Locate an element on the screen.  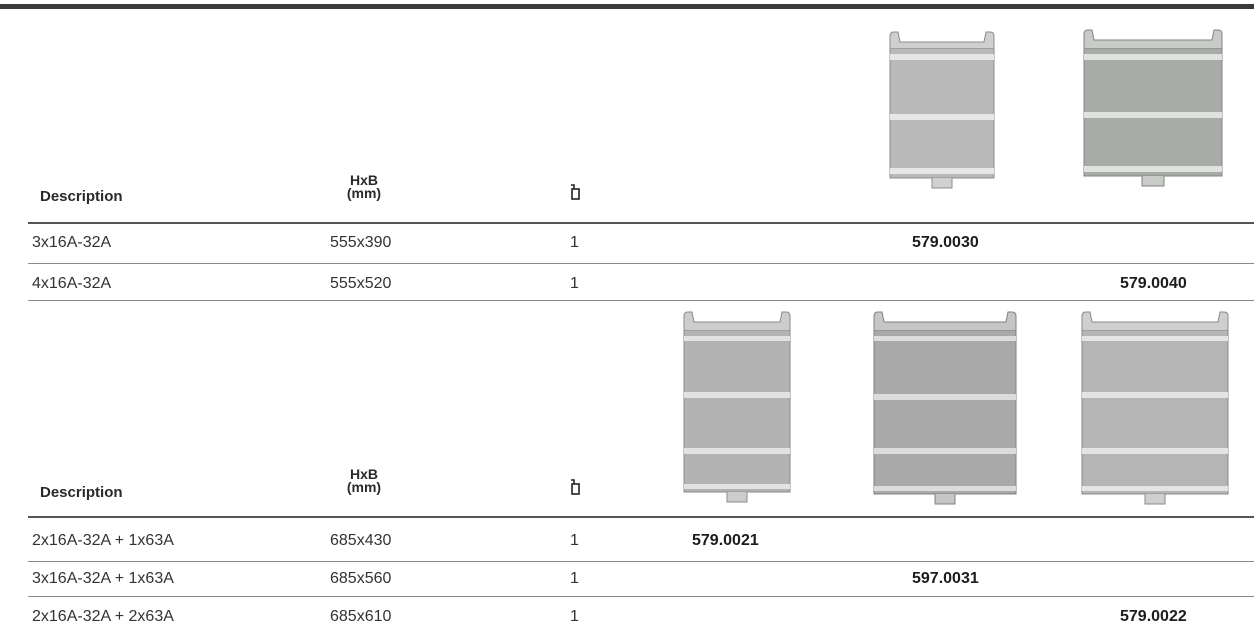
row-size: 685x560 is located at coordinates (361, 578).